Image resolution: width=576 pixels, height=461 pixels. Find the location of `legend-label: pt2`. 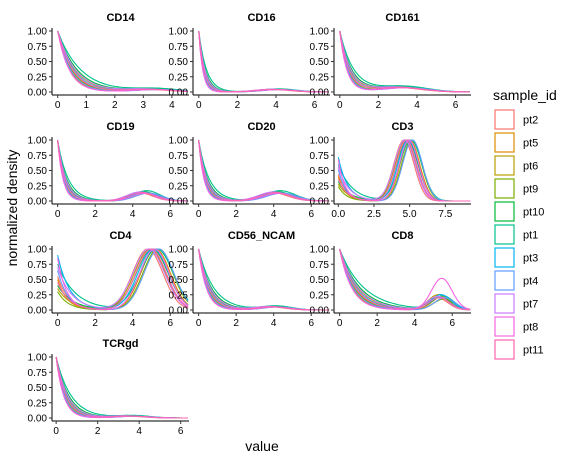

legend-label: pt2 is located at coordinates (530, 121).